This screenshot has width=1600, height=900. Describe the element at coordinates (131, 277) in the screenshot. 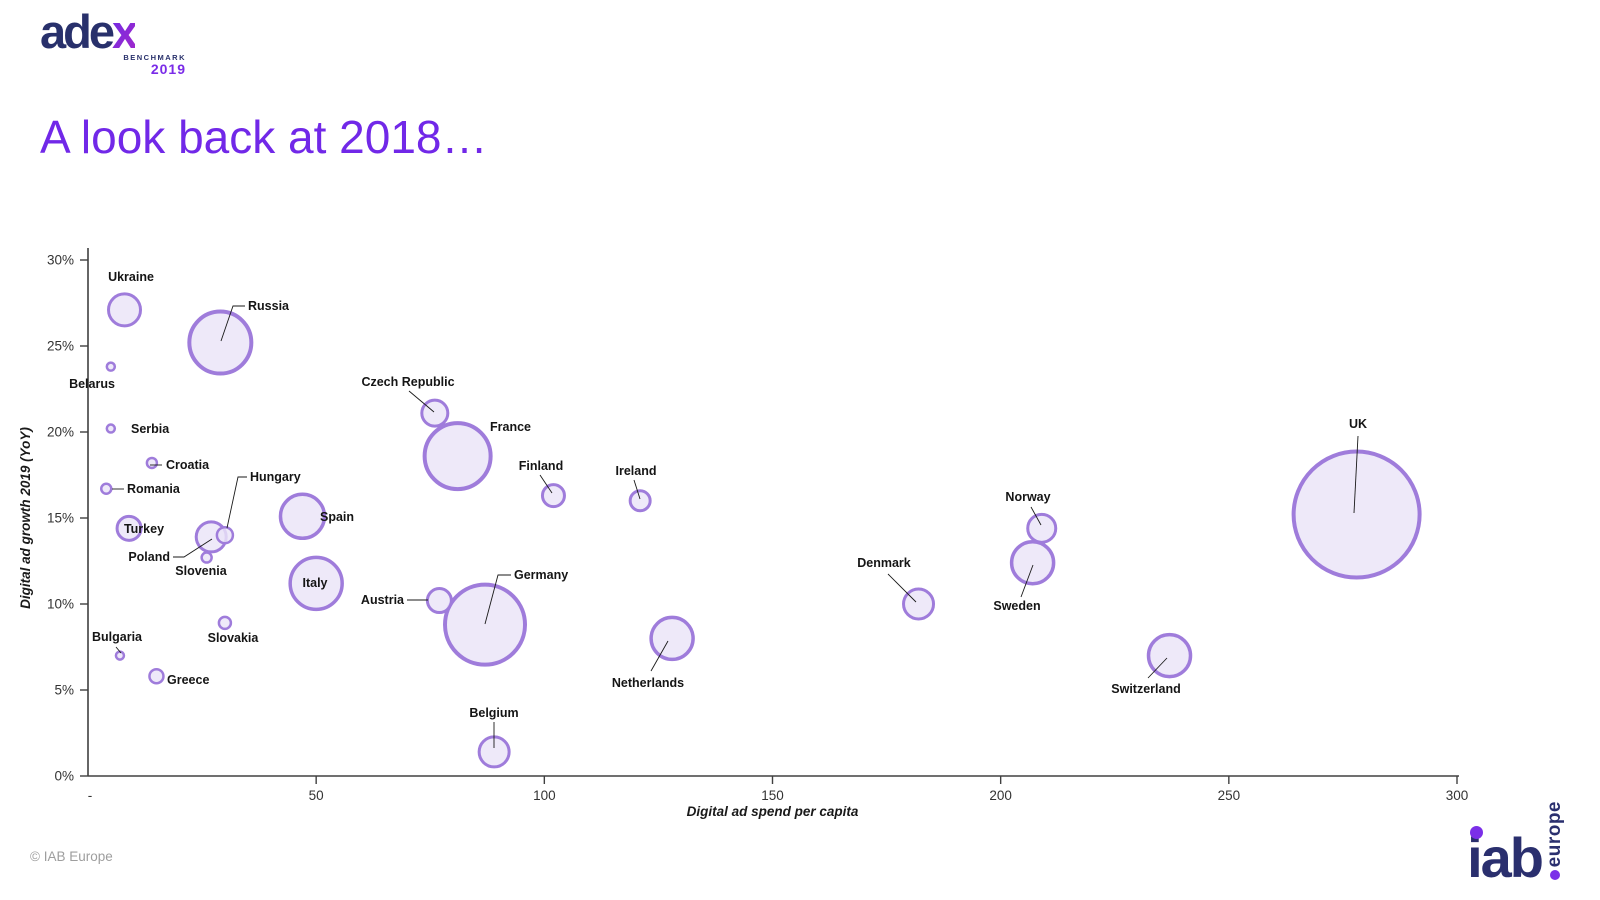

I see `country-label-ukraine: Ukraine` at that location.